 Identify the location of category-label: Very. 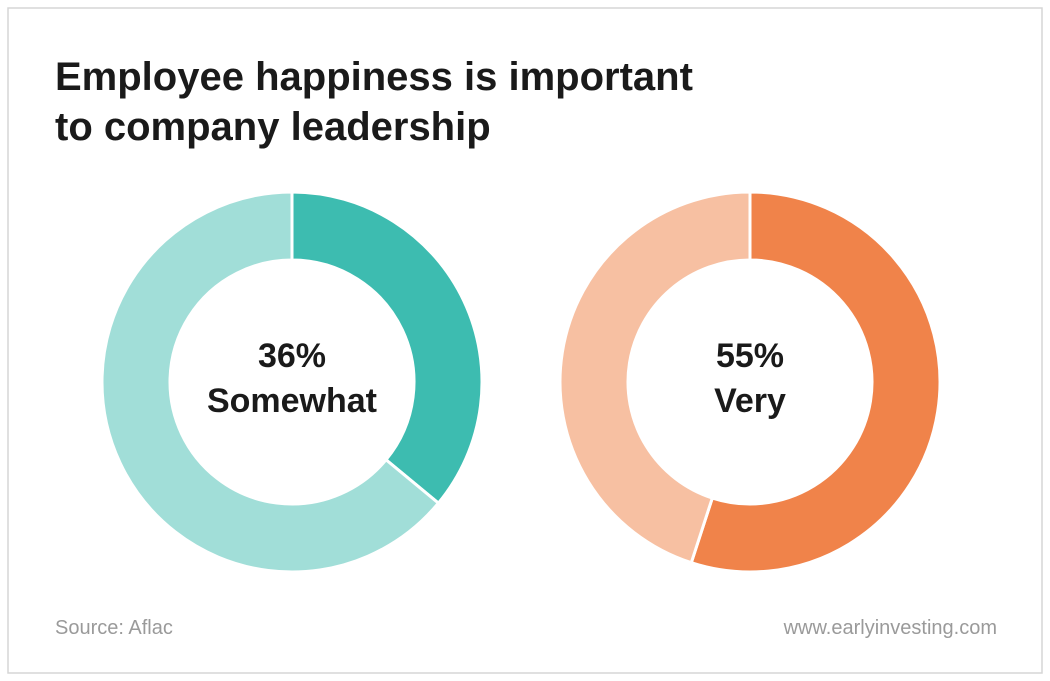
(750, 401).